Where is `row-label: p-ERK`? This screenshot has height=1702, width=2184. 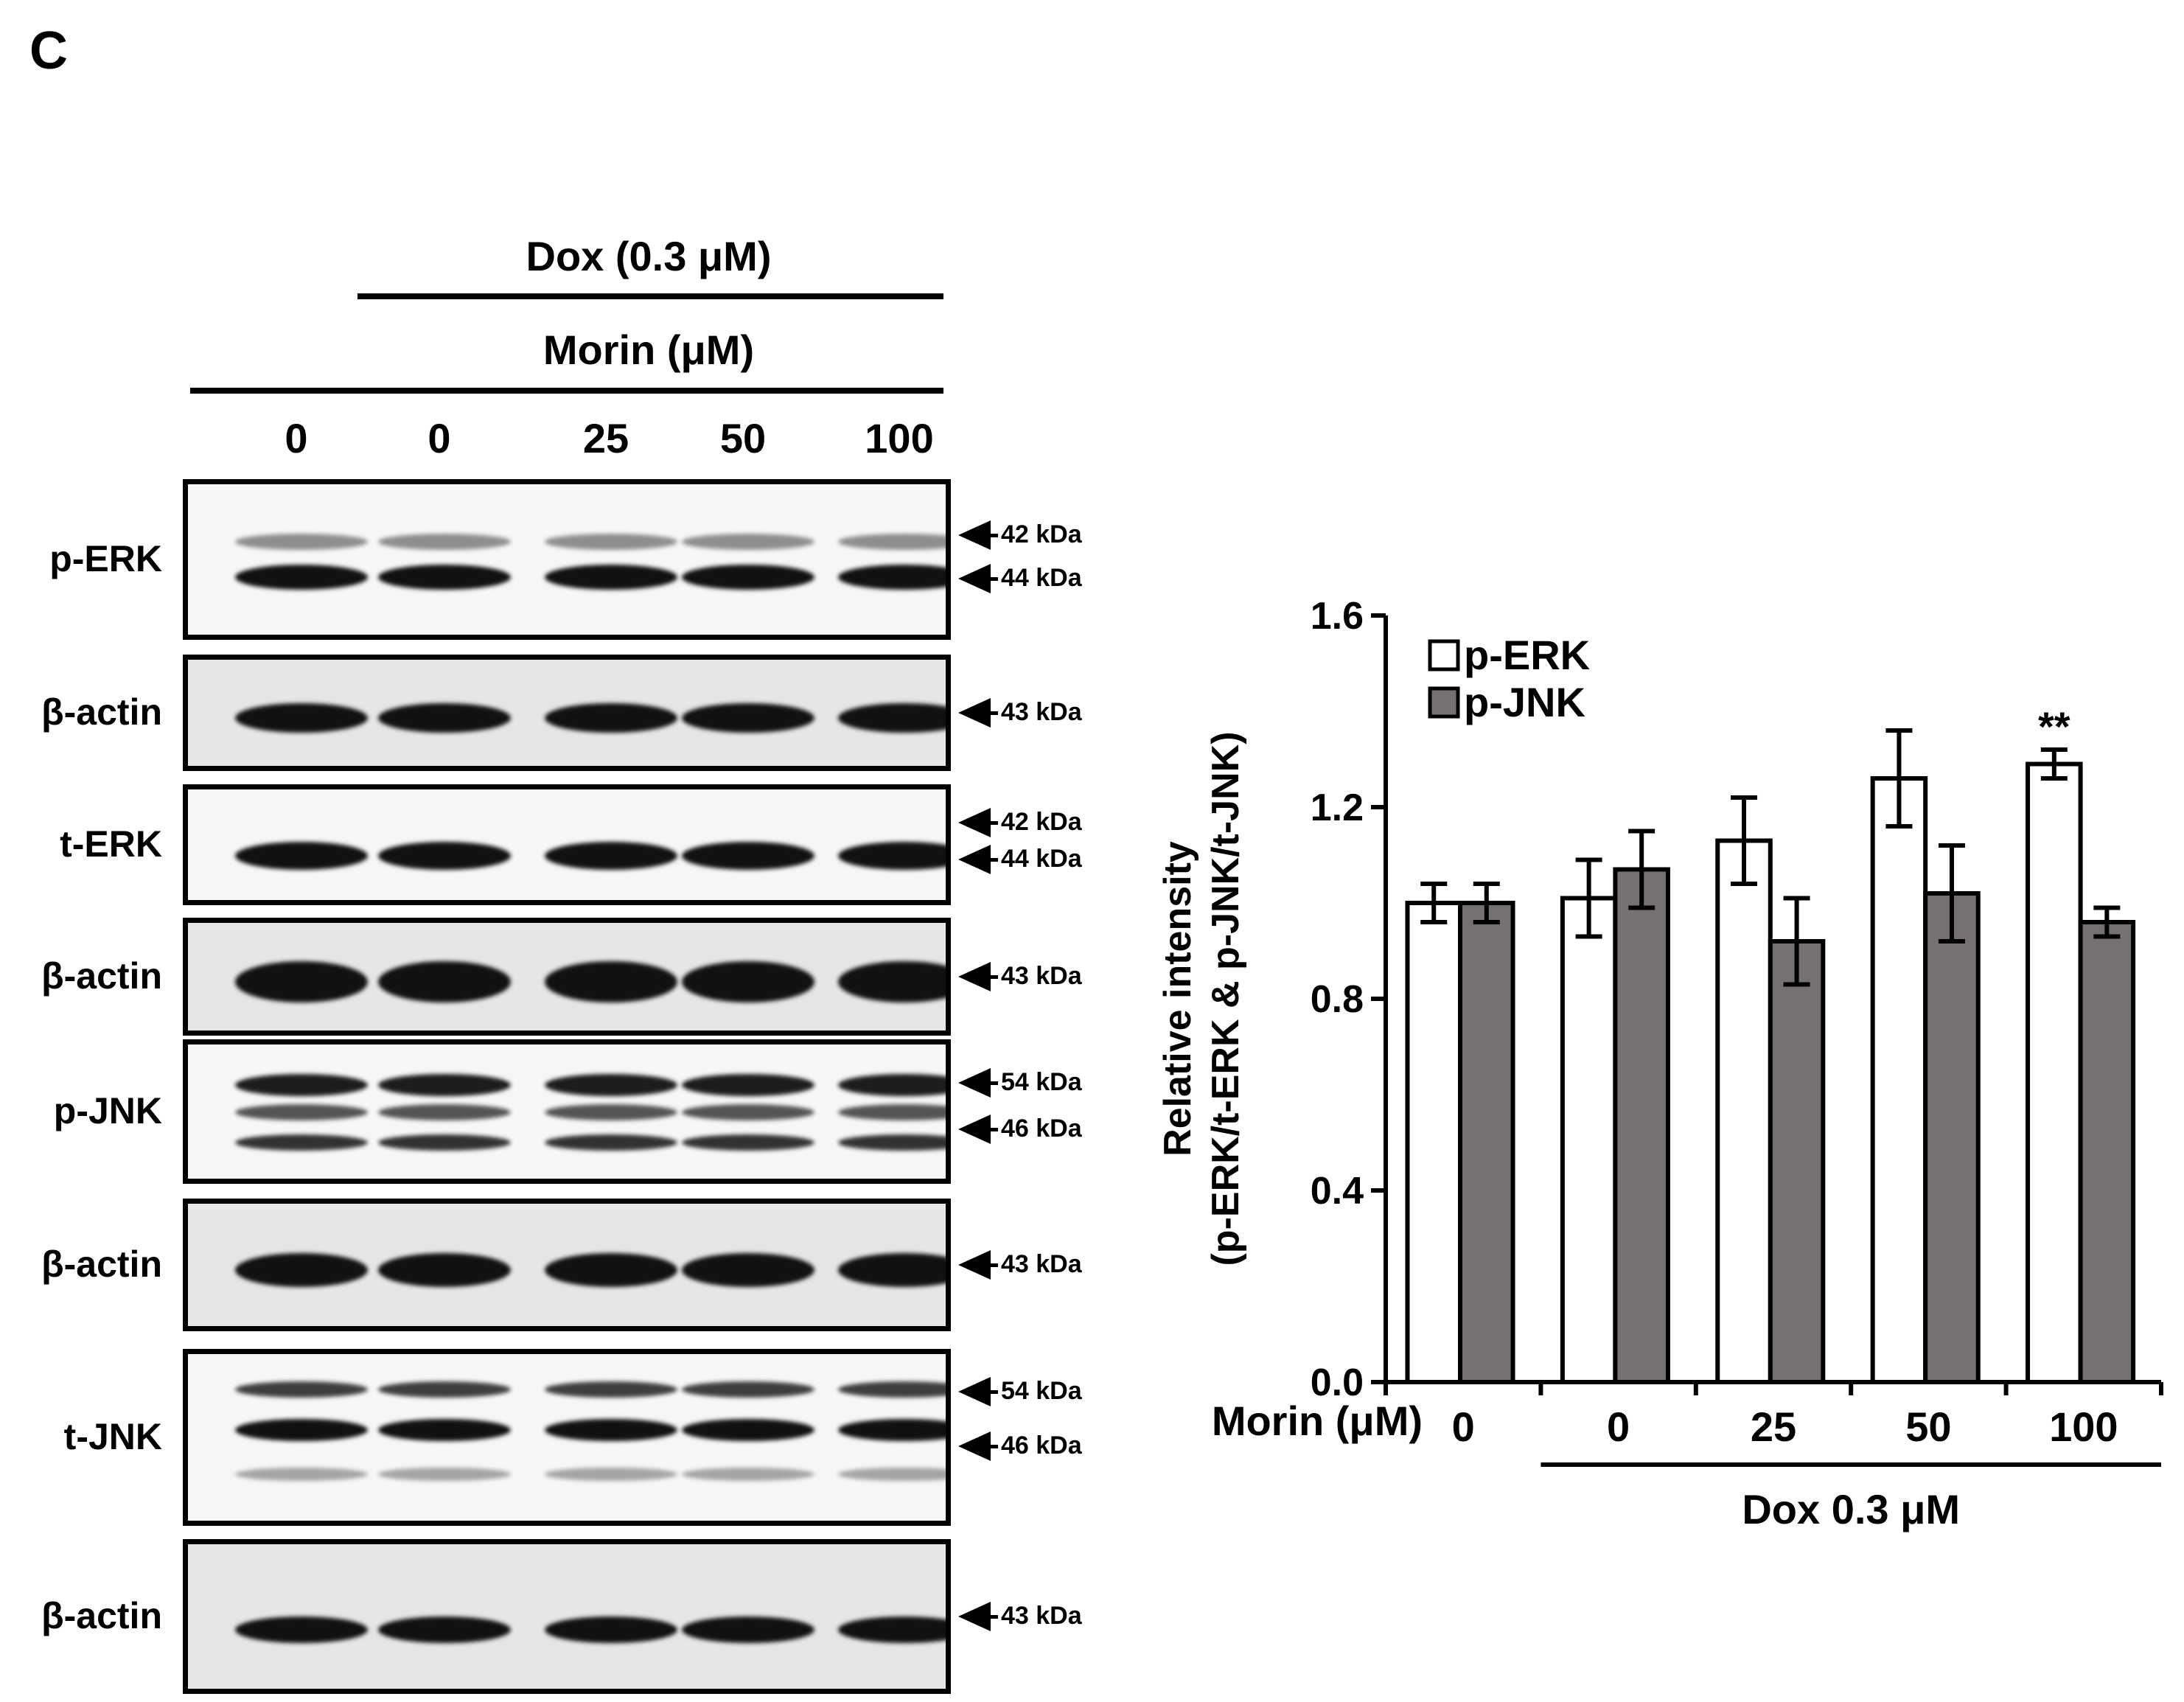 row-label: p-ERK is located at coordinates (106, 558).